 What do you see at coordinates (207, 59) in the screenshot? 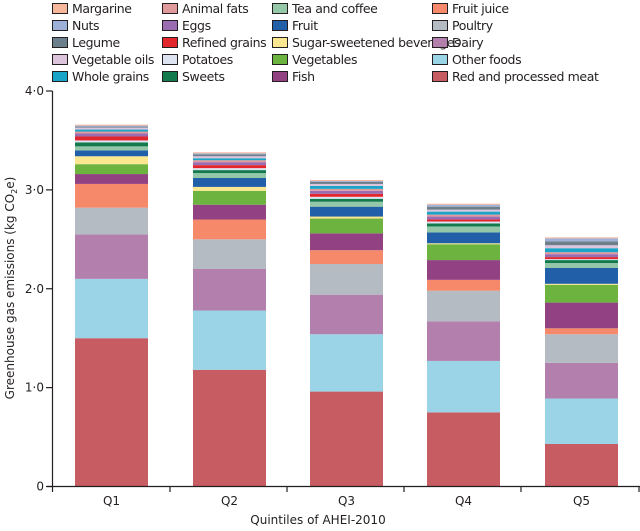
I see `legend-label: Potatoes` at bounding box center [207, 59].